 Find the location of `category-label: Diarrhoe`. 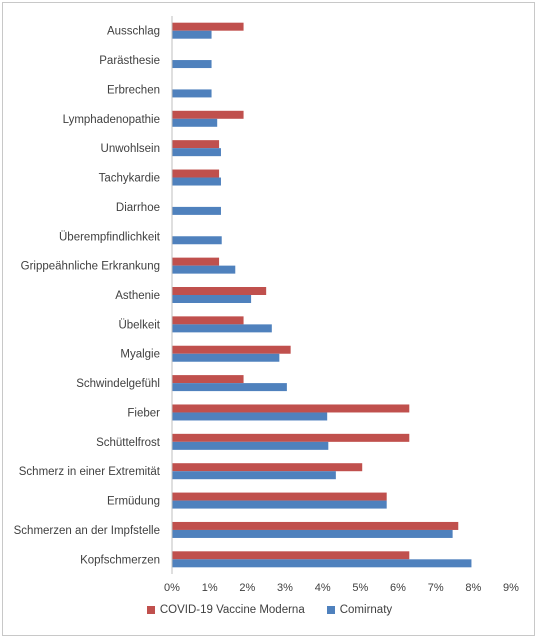

category-label: Diarrhoe is located at coordinates (138, 208).